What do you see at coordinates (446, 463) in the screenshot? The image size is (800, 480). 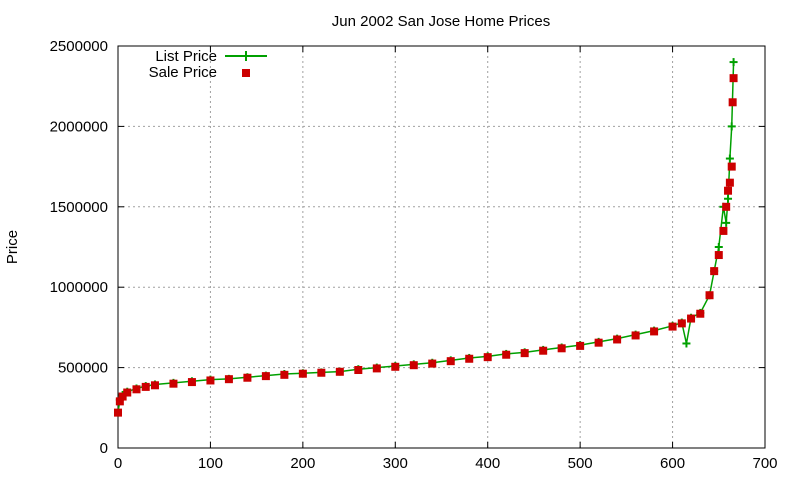 I see `x-tick-labels: 0 100 200 300 400 500 600 700` at bounding box center [446, 463].